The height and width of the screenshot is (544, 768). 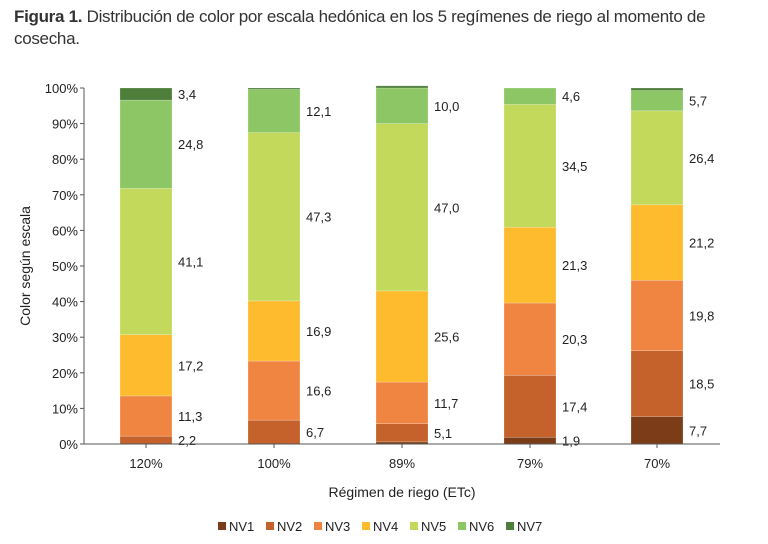 I want to click on data-label: 17,4, so click(x=574, y=406).